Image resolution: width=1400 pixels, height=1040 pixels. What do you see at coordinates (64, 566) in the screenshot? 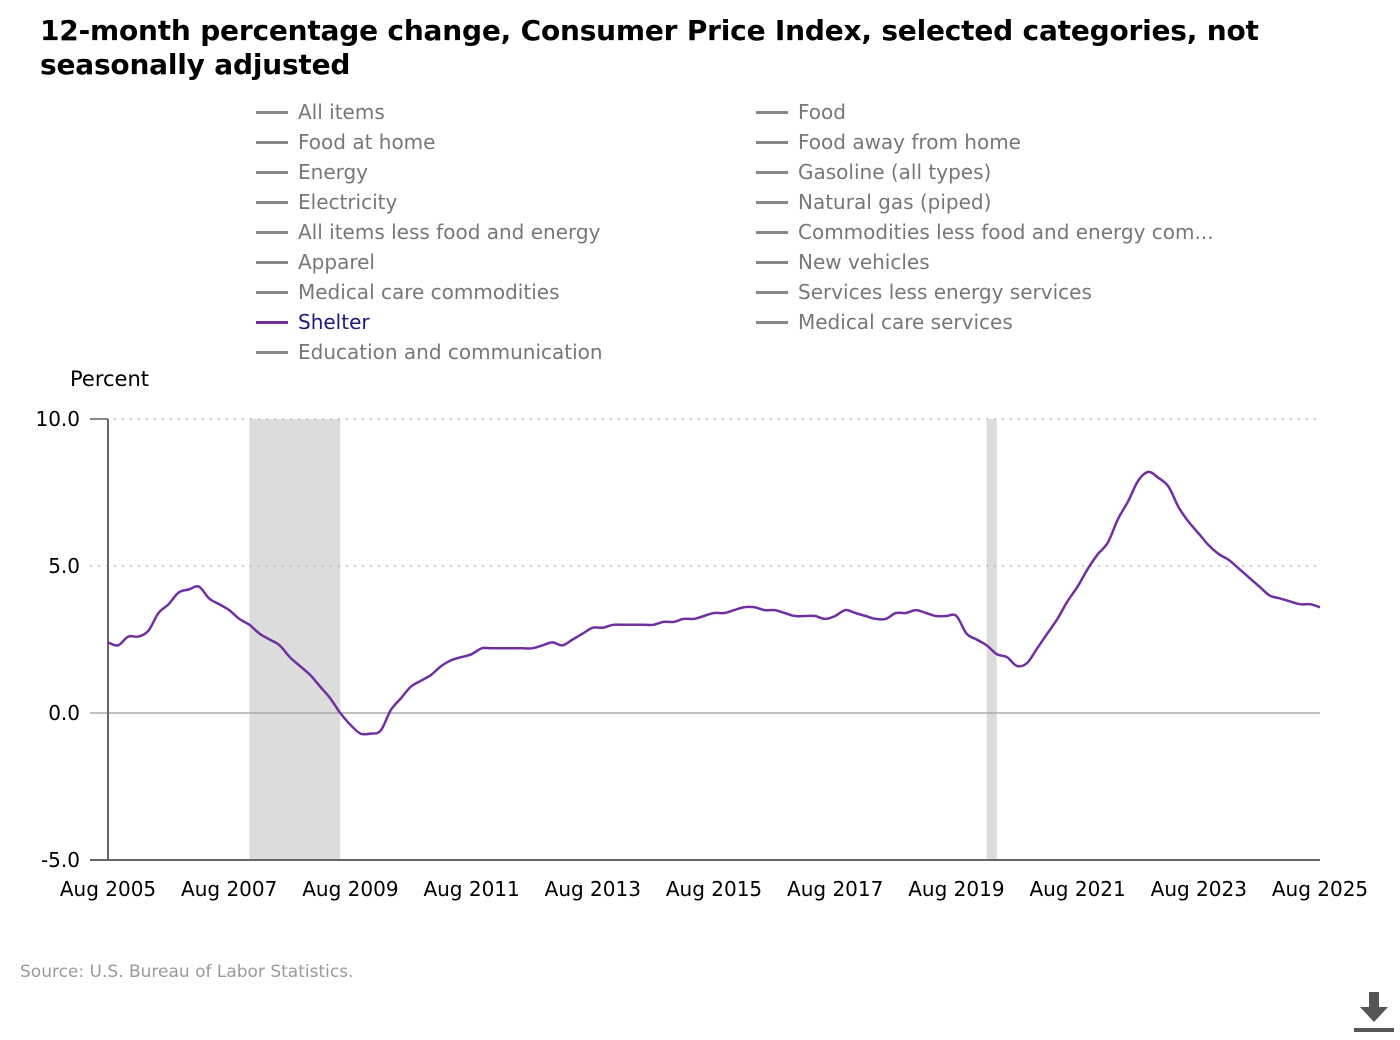
I see `y-tick-label: 5.0` at bounding box center [64, 566].